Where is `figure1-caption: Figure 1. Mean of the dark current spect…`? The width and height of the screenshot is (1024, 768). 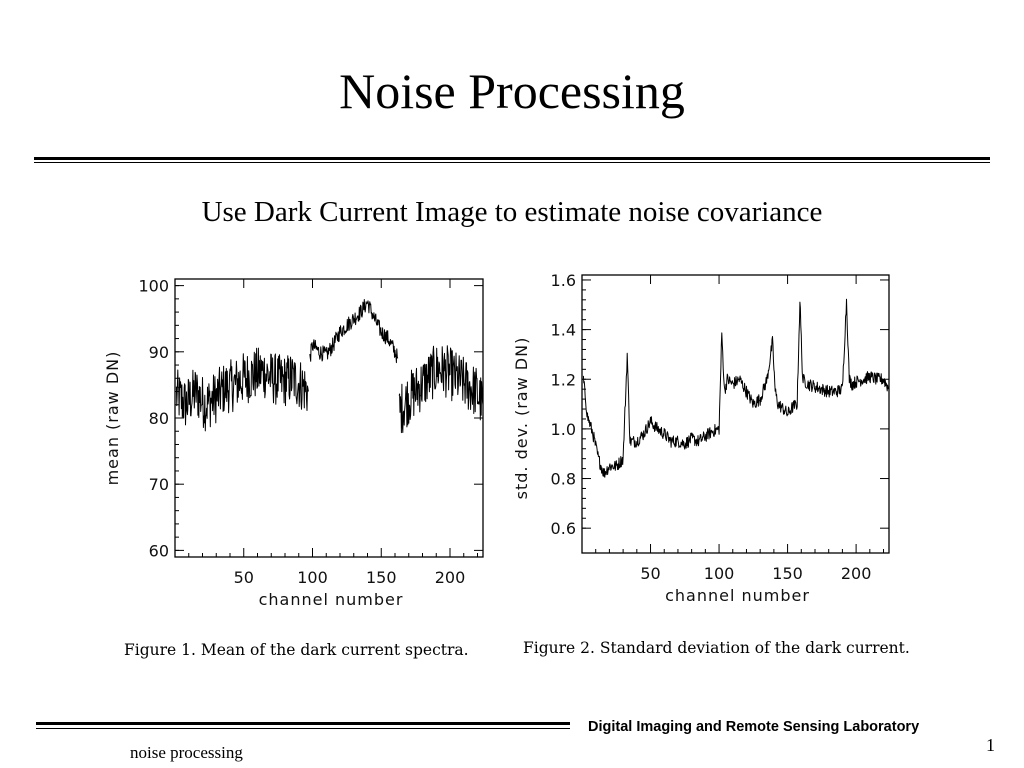 figure1-caption: Figure 1. Mean of the dark current spect… is located at coordinates (296, 650).